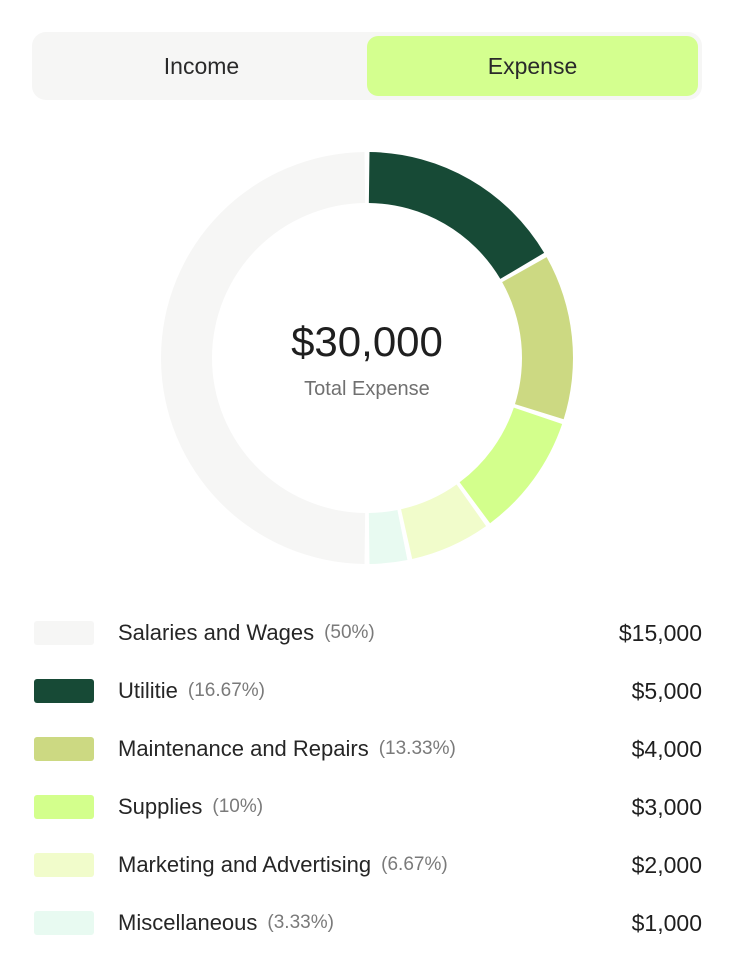 The height and width of the screenshot is (980, 734). What do you see at coordinates (245, 864) in the screenshot?
I see `legend-label: Marketing and Advertising` at bounding box center [245, 864].